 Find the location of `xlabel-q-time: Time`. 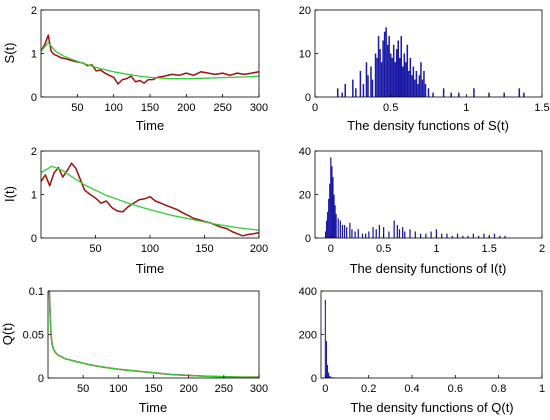

xlabel-q-time: Time is located at coordinates (153, 407).